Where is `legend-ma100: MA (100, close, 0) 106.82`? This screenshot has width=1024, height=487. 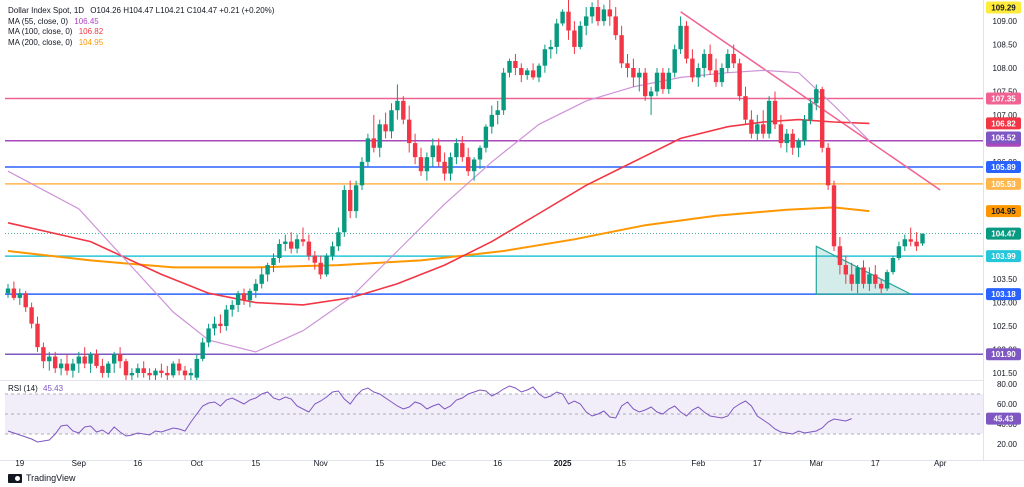
legend-ma100: MA (100, close, 0) 106.82 is located at coordinates (141, 32).